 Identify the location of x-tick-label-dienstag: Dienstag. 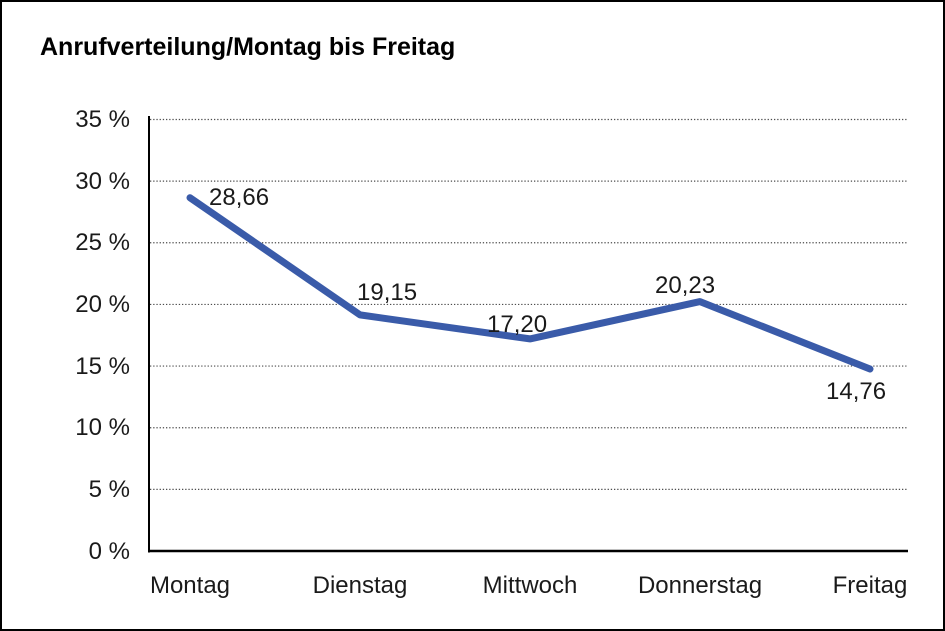
(360, 585).